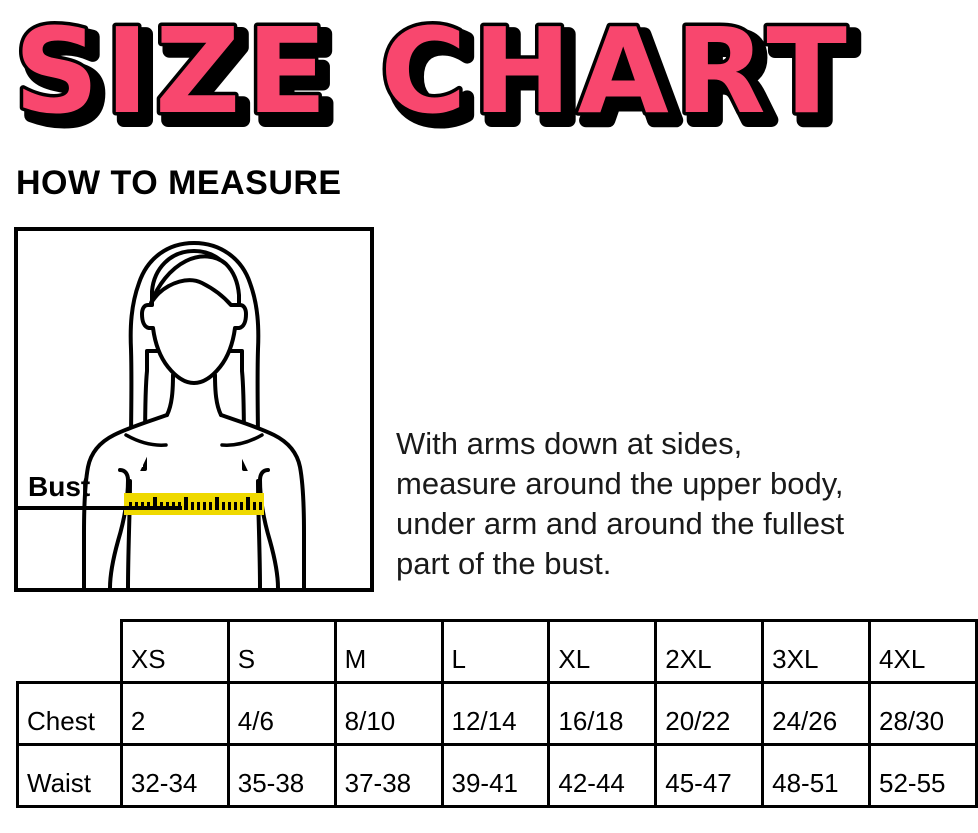  What do you see at coordinates (816, 651) in the screenshot?
I see `column-header-3xl: 3XL` at bounding box center [816, 651].